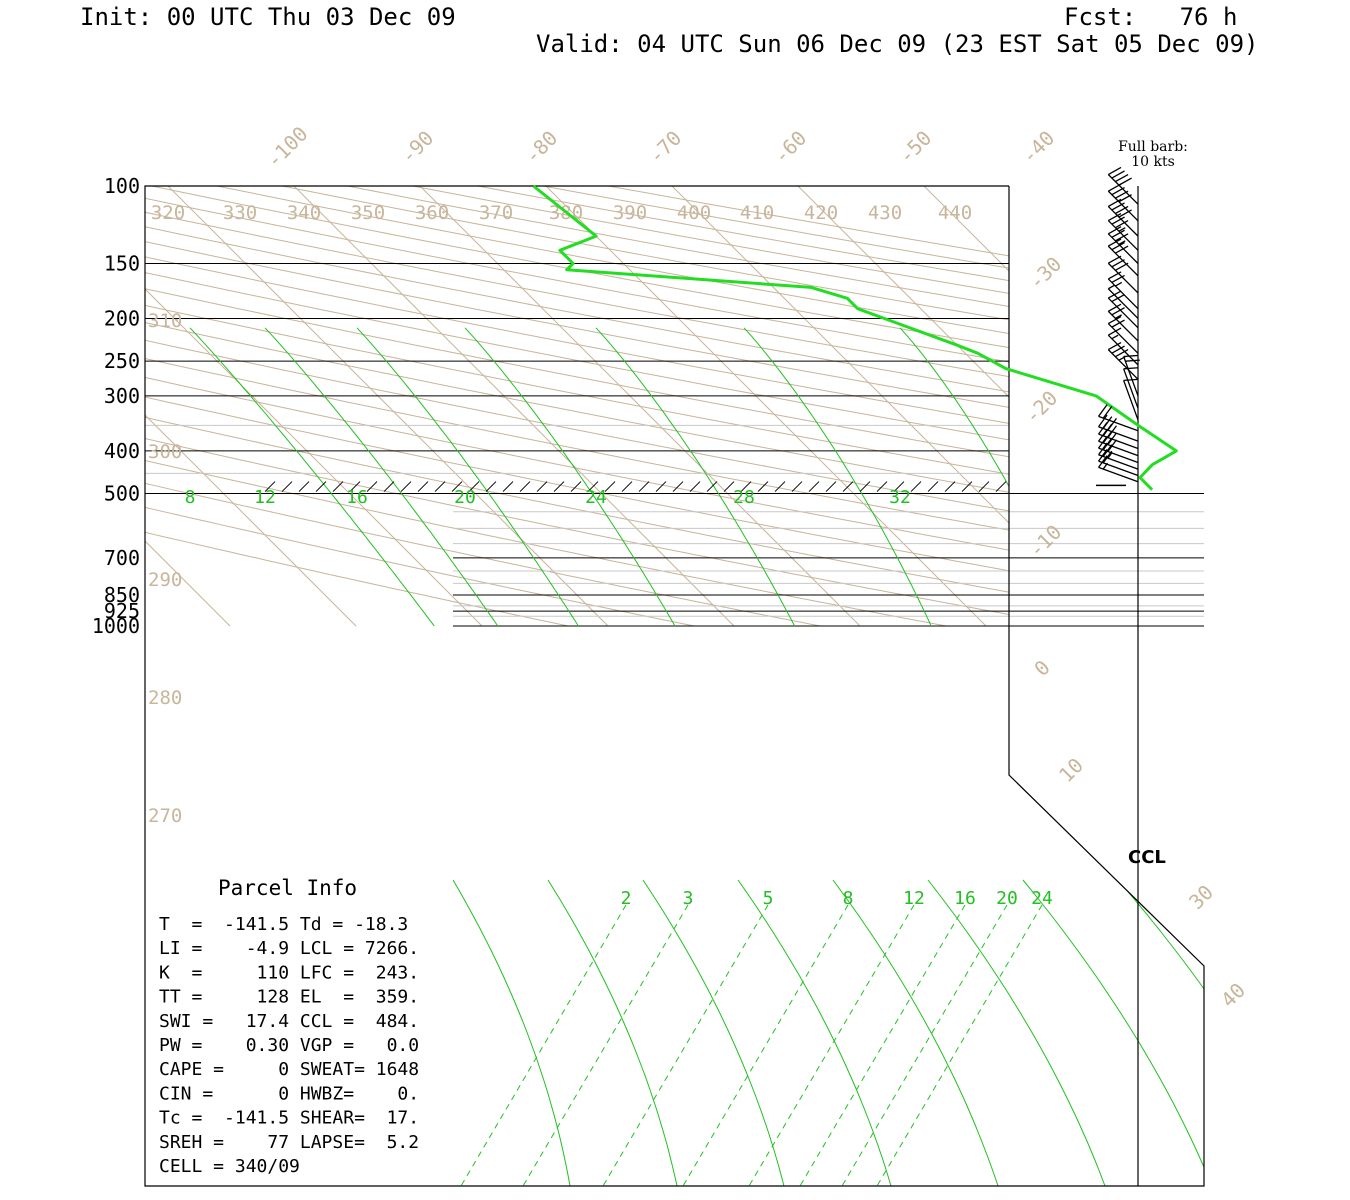 The image size is (1350, 1200). I want to click on mixing-ratio-label: 8, so click(190, 497).